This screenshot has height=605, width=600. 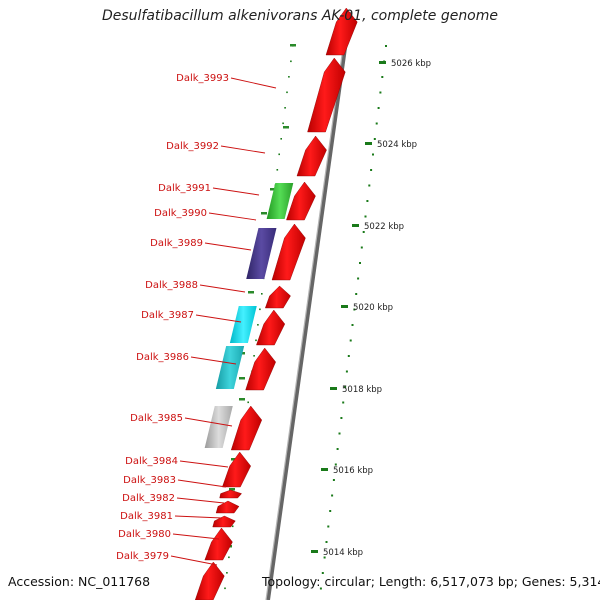 I want to click on scale-label: 5016 kbp, so click(x=353, y=471).